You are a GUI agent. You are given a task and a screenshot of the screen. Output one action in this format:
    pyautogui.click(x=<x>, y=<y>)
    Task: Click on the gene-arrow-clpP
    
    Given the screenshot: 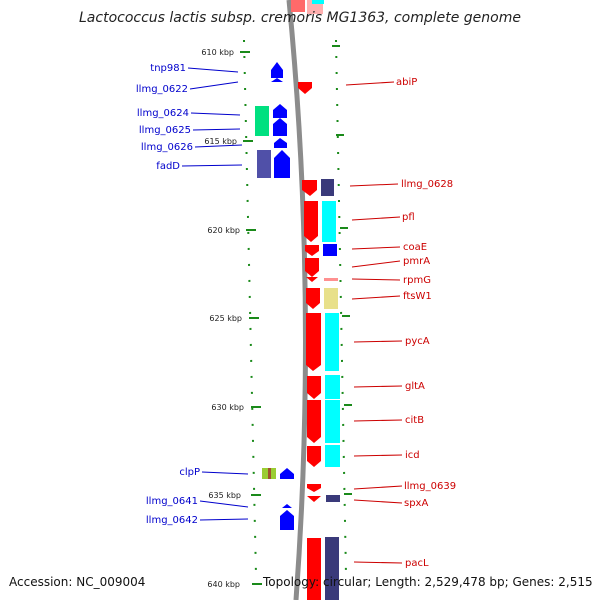 What is the action you would take?
    pyautogui.click(x=287, y=473)
    